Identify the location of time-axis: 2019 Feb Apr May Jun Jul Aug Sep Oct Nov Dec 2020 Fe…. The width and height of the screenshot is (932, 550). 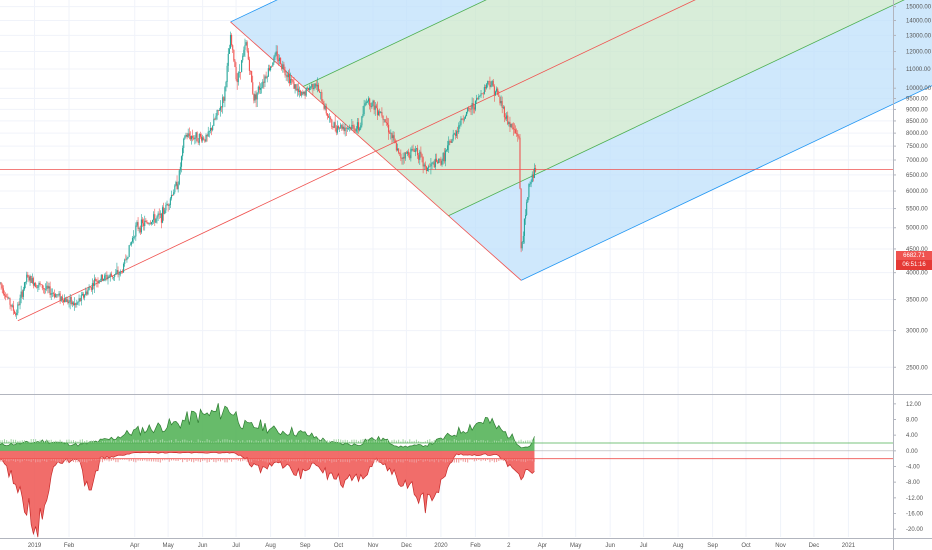
(442, 546).